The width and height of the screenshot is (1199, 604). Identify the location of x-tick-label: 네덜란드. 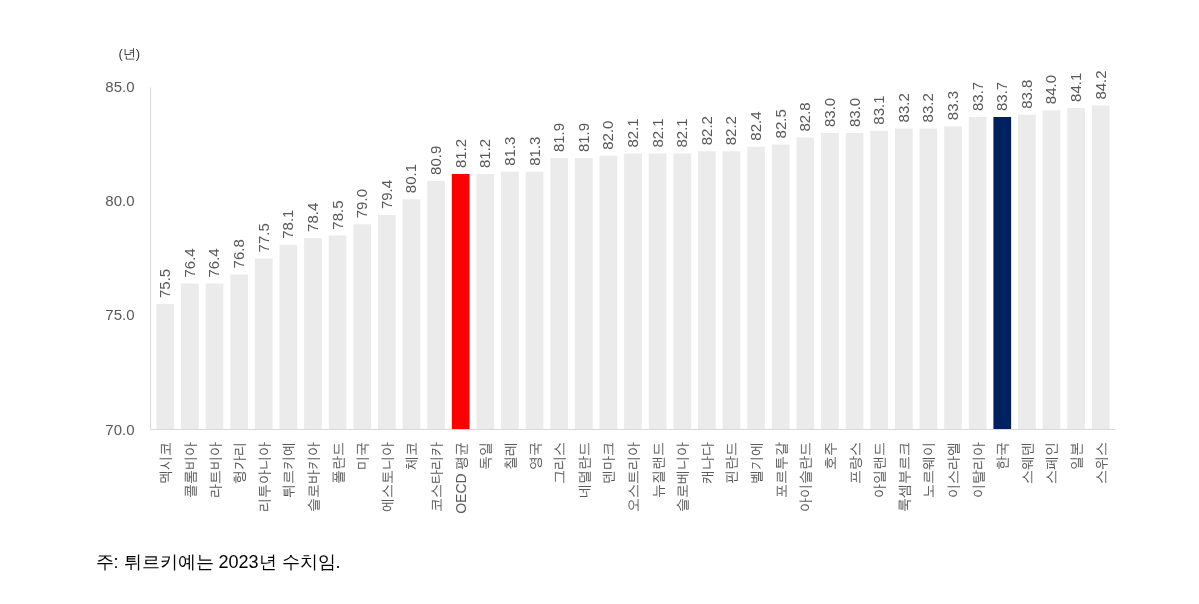
(583, 469).